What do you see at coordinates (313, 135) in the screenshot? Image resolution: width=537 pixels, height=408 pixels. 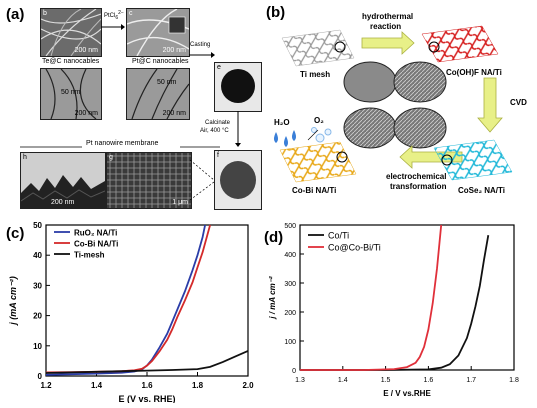 I see `o2-arrow` at bounding box center [313, 135].